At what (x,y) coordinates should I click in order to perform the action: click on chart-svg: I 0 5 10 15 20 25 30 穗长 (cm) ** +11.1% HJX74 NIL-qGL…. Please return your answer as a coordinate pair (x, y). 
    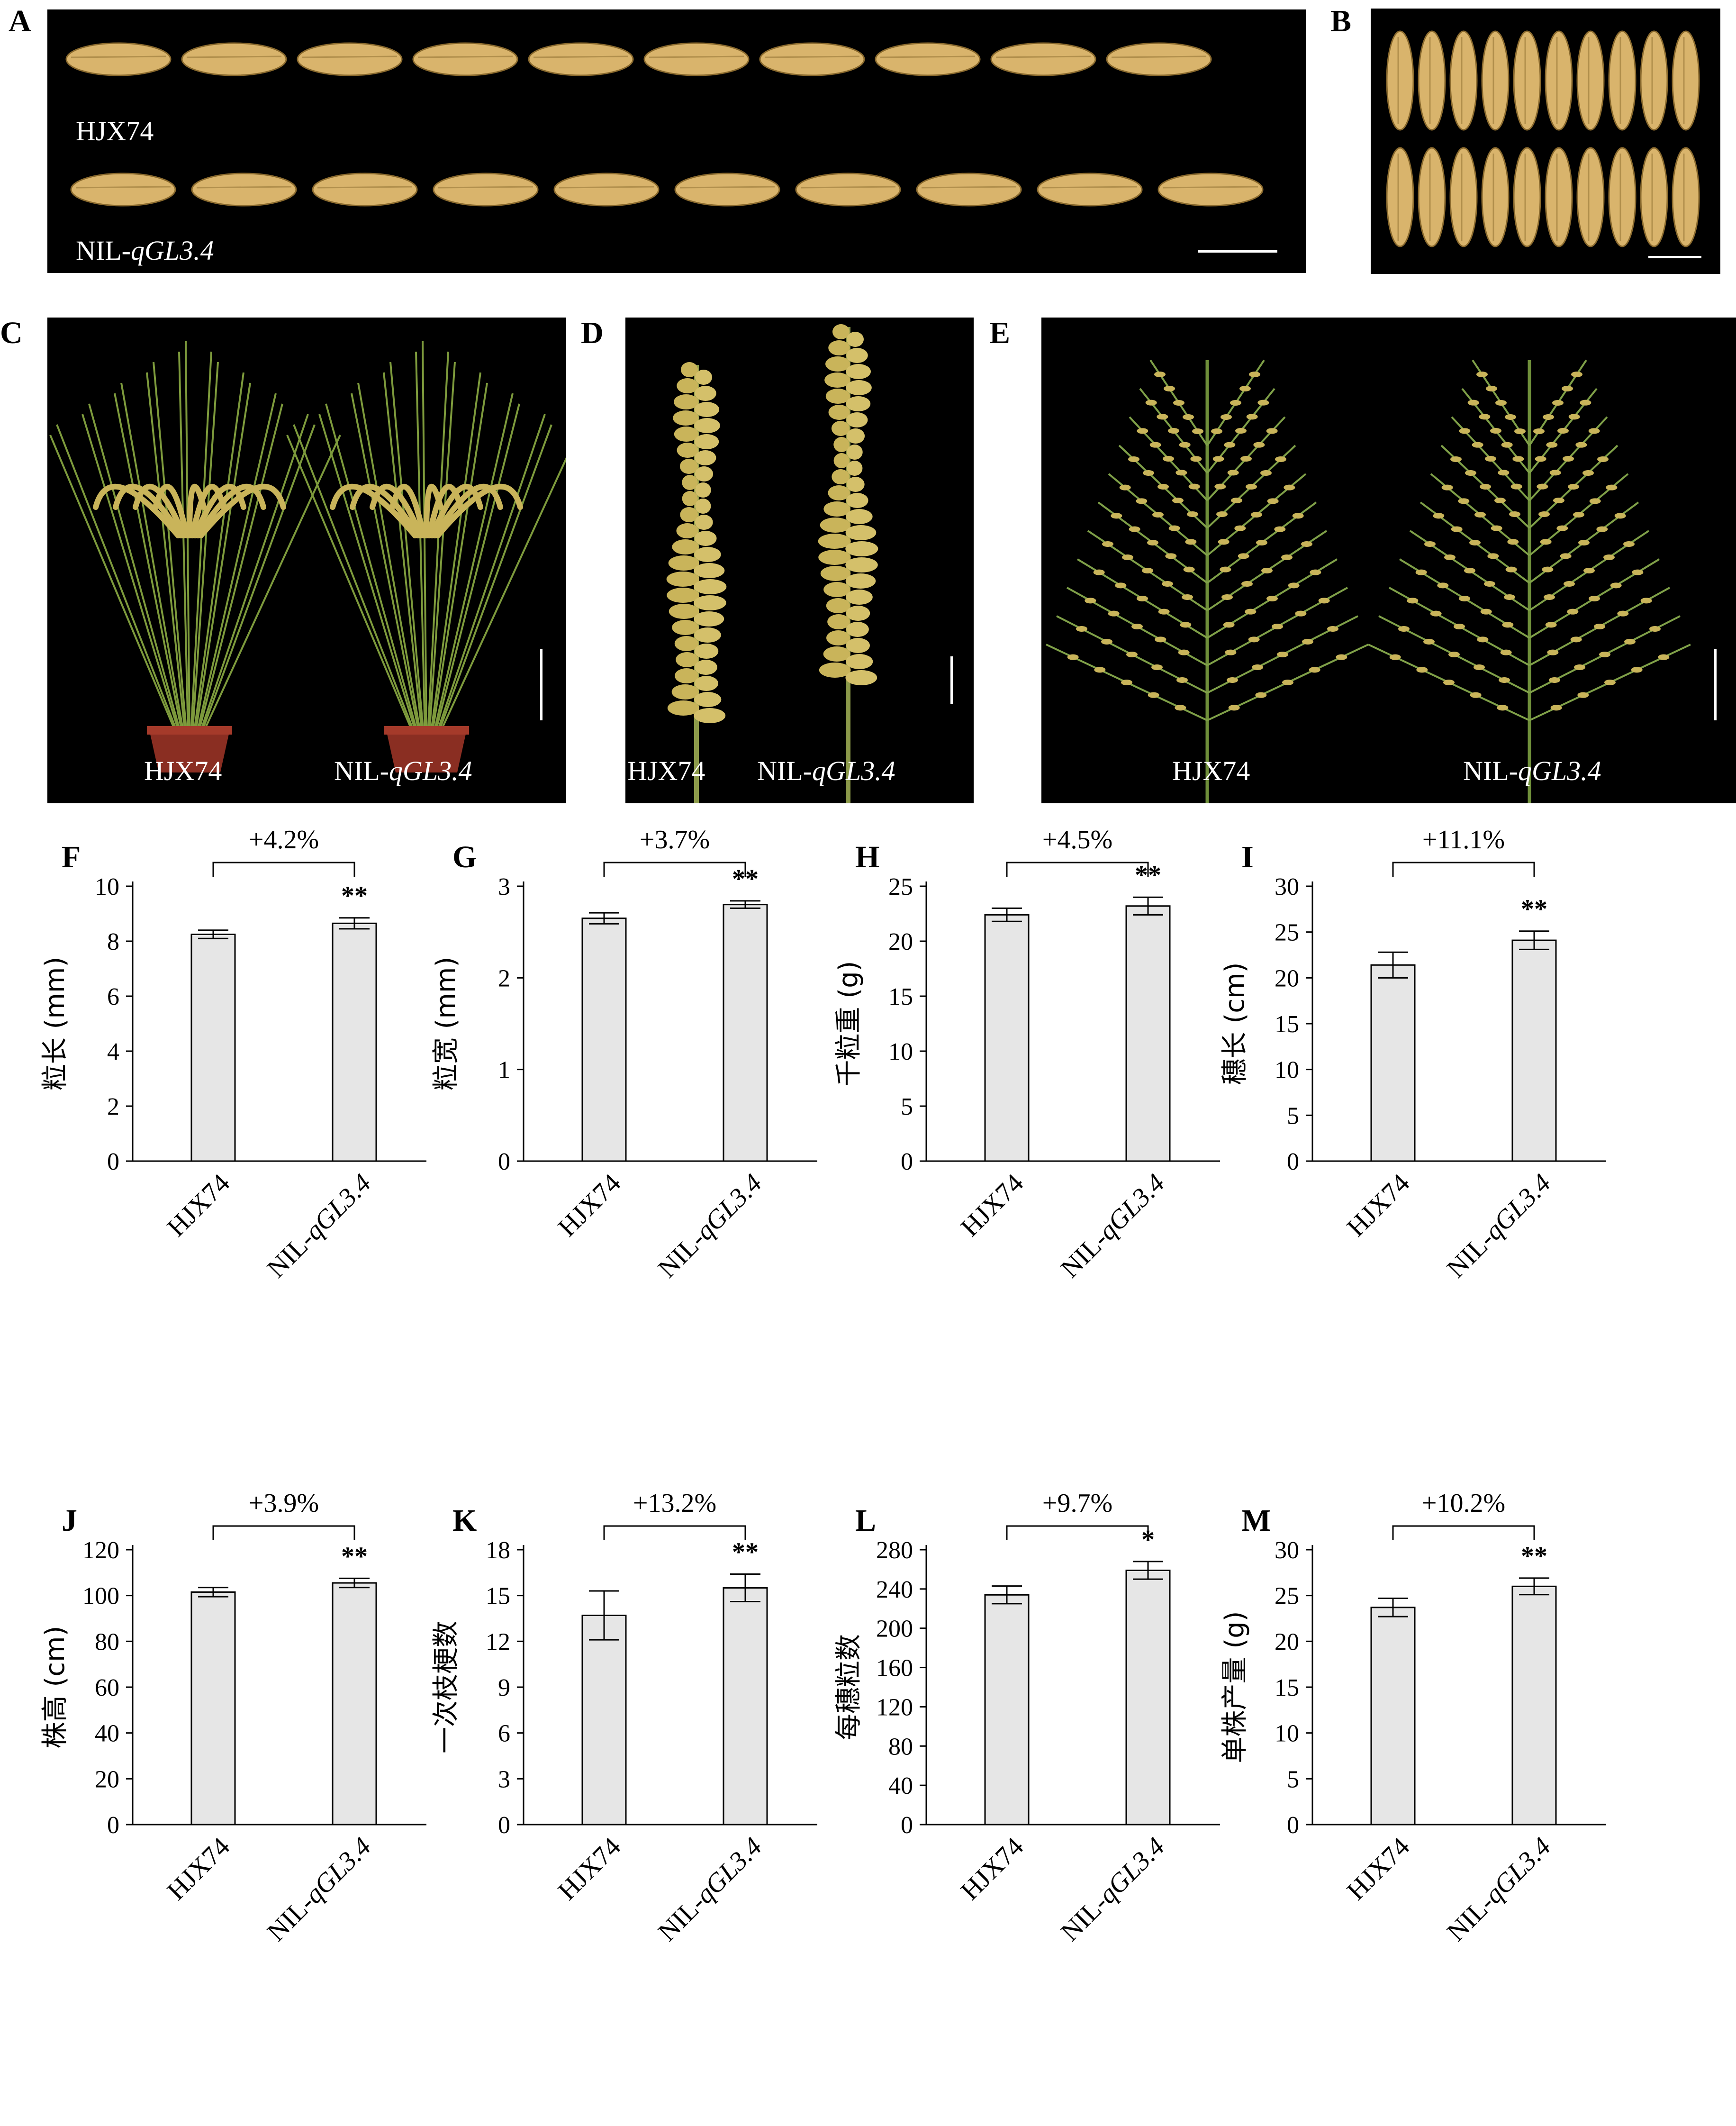
    Looking at the image, I should click on (1413, 1054).